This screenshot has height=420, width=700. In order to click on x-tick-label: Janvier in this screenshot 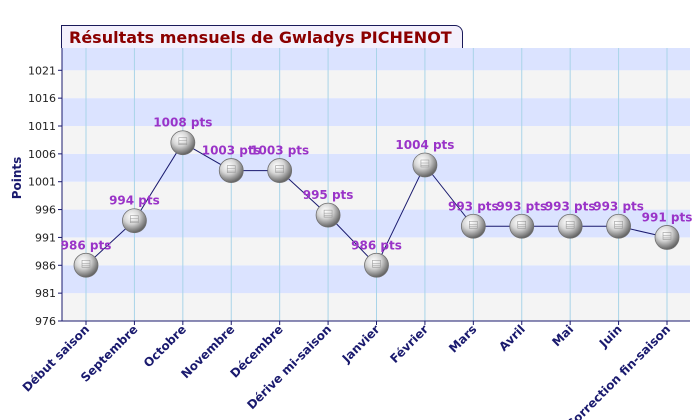, I will do `click(361, 344)`.